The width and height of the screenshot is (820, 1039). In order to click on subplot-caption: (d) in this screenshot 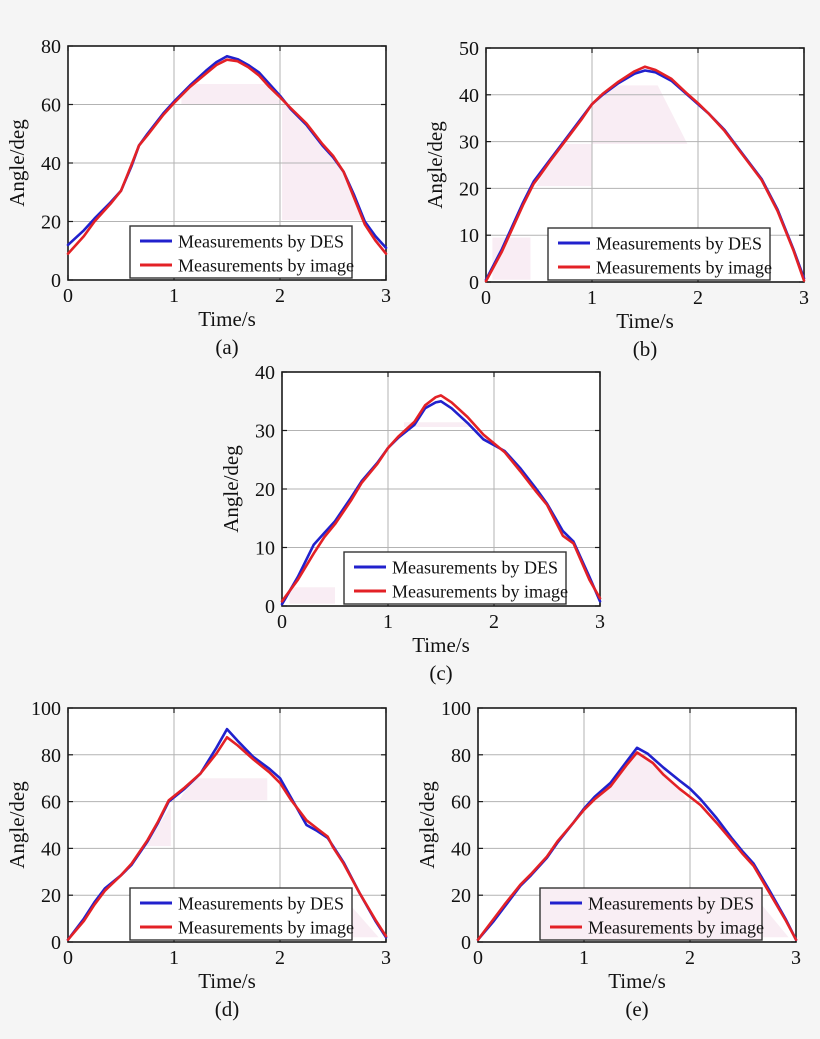, I will do `click(227, 1009)`.